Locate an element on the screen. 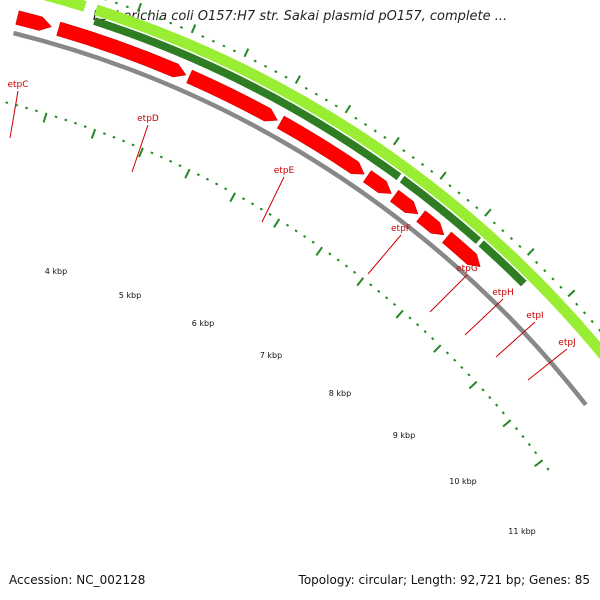 Image resolution: width=600 pixels, height=600 pixels. gene-label: etpG is located at coordinates (467, 269).